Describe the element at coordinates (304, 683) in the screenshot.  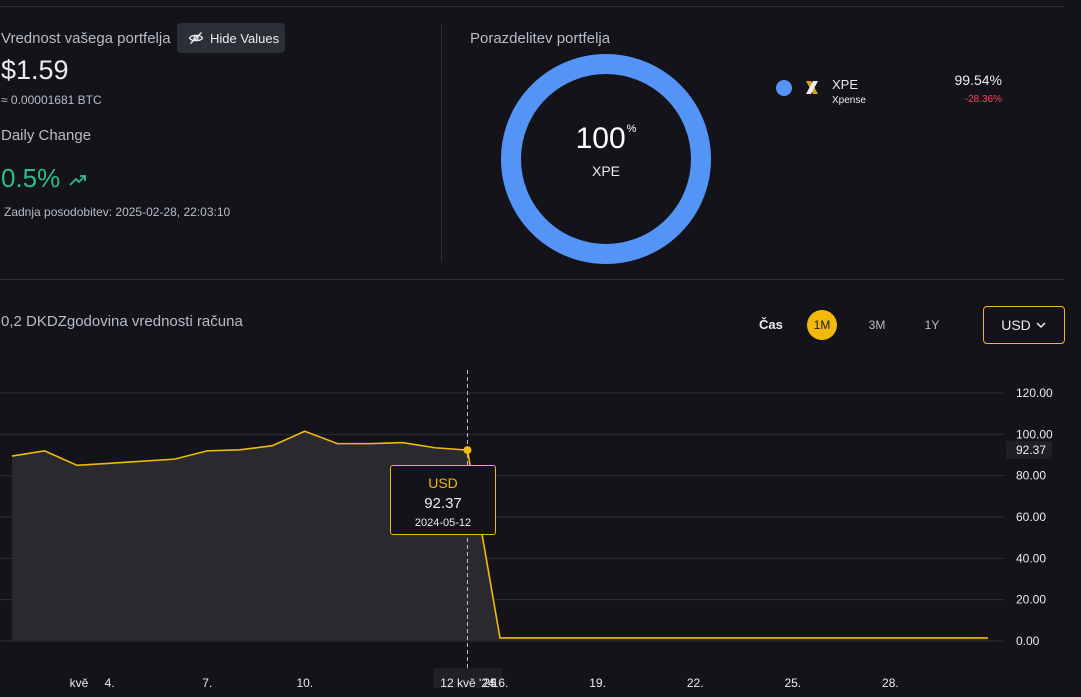
I see `x-tick-label: 10.` at that location.